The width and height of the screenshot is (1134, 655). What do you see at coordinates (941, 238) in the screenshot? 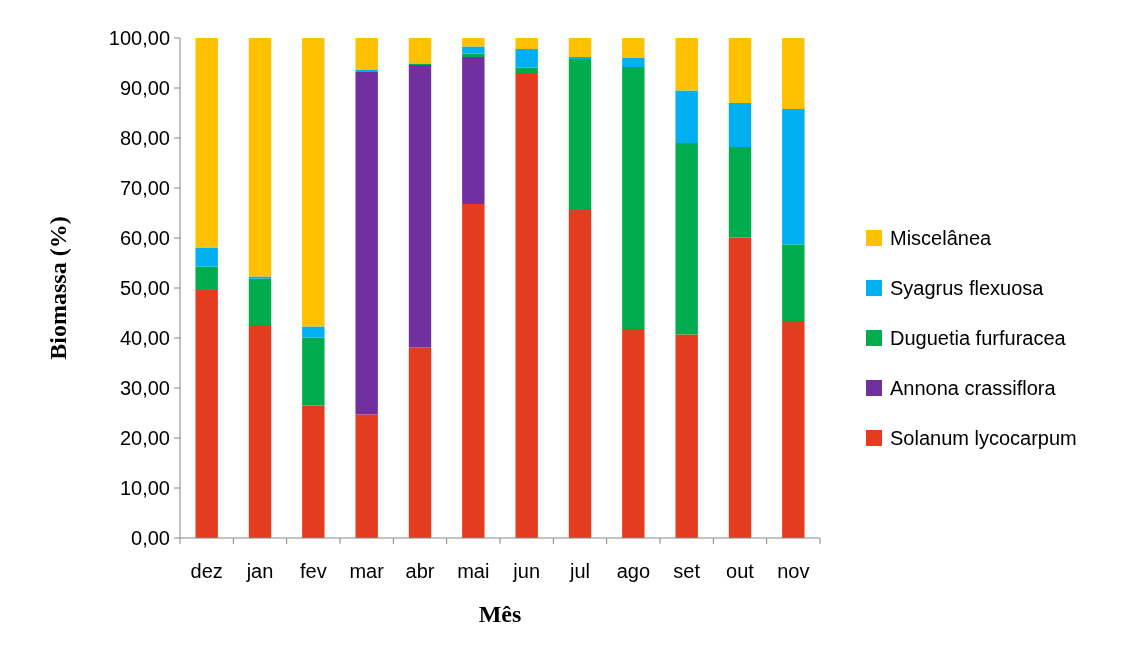
I see `legend-label: Miscelânea` at bounding box center [941, 238].